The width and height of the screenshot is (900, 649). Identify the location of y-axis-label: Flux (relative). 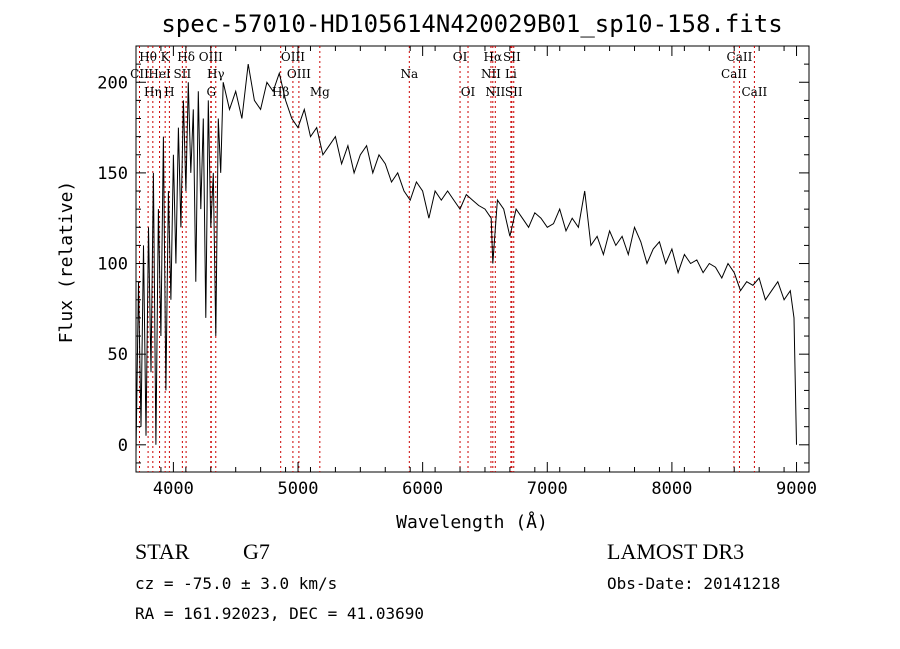
(66, 262).